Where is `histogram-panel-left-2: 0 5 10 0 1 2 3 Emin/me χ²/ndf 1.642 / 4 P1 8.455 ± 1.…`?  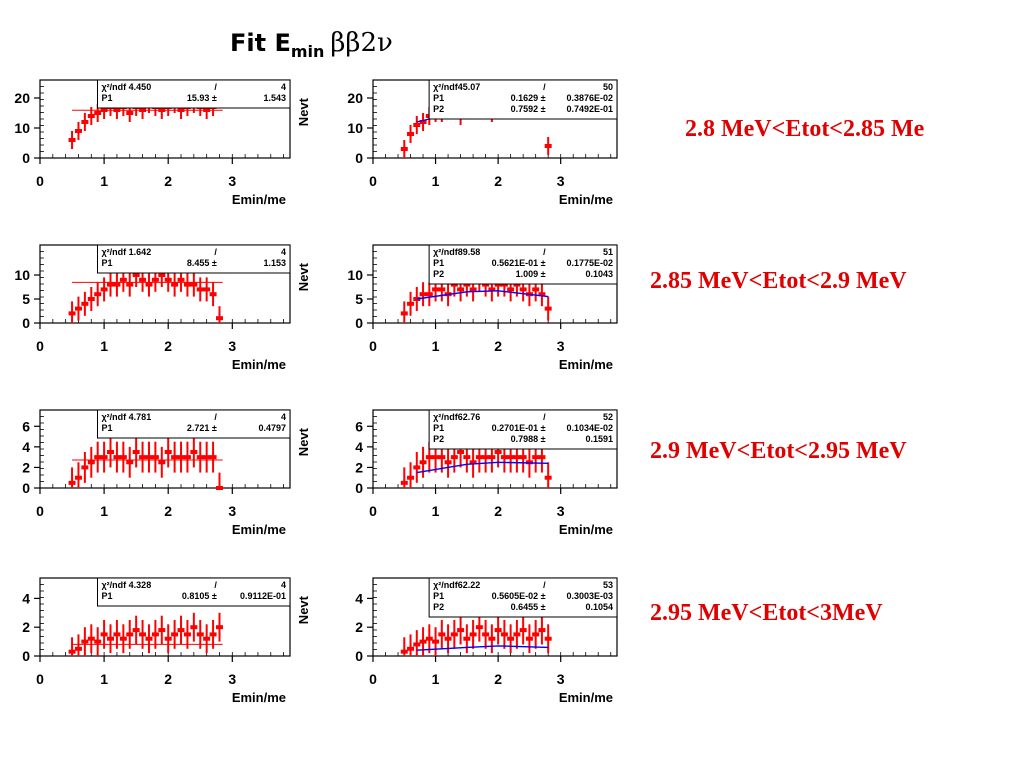 histogram-panel-left-2: 0 5 10 0 1 2 3 Emin/me χ²/ndf 1.642 / 4 P1 8.455 ± 1.… is located at coordinates (152, 308).